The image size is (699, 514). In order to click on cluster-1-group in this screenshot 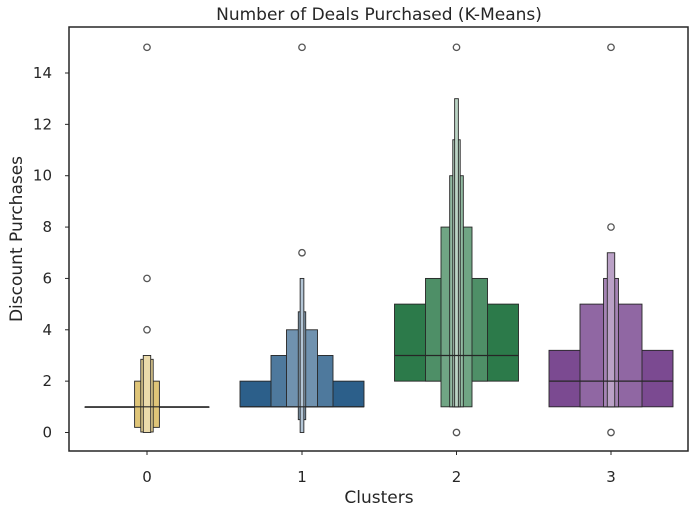, I will do `click(302, 238)`.